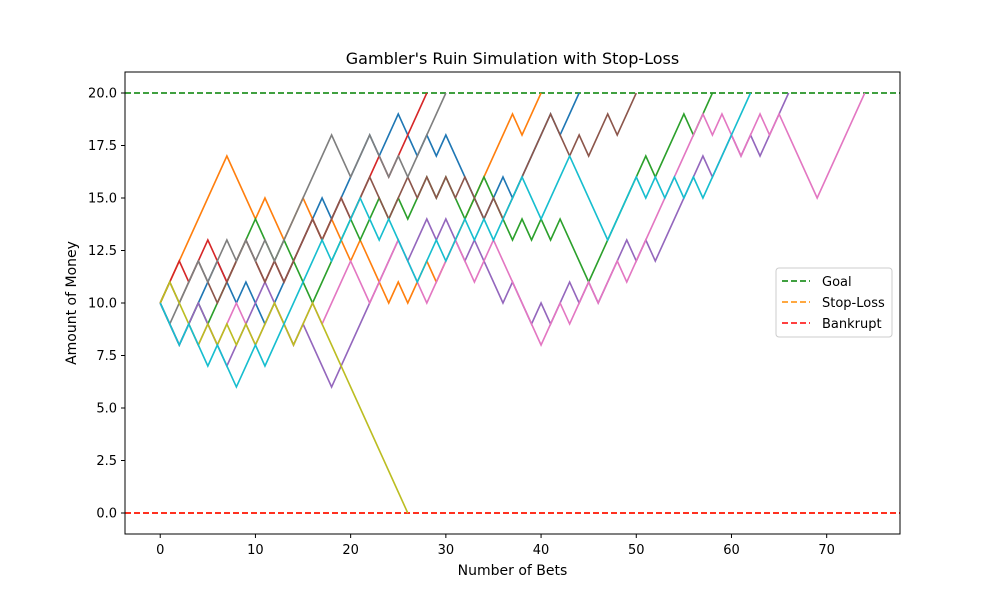 Image resolution: width=1000 pixels, height=600 pixels. What do you see at coordinates (495, 546) in the screenshot?
I see `x-axis-ticks: 0 10 20 30 40 50 60 70` at bounding box center [495, 546].